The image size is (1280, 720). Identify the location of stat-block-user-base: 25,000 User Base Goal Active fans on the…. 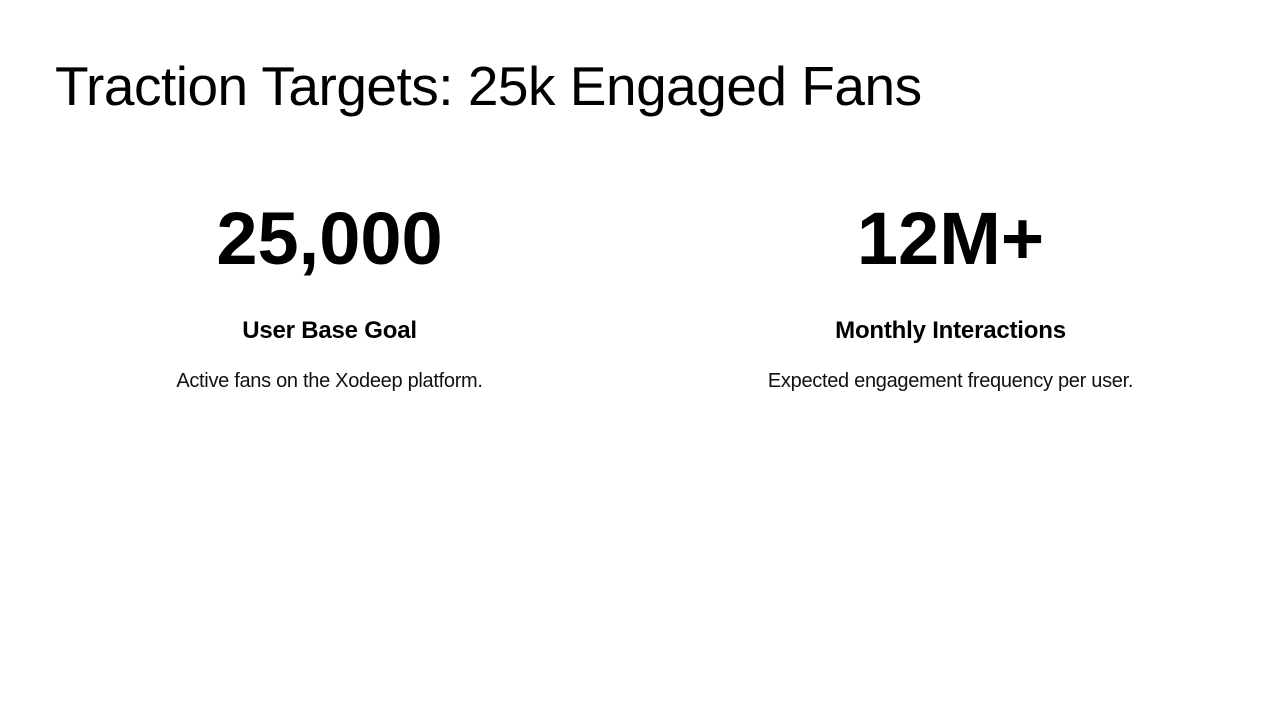
(329, 294).